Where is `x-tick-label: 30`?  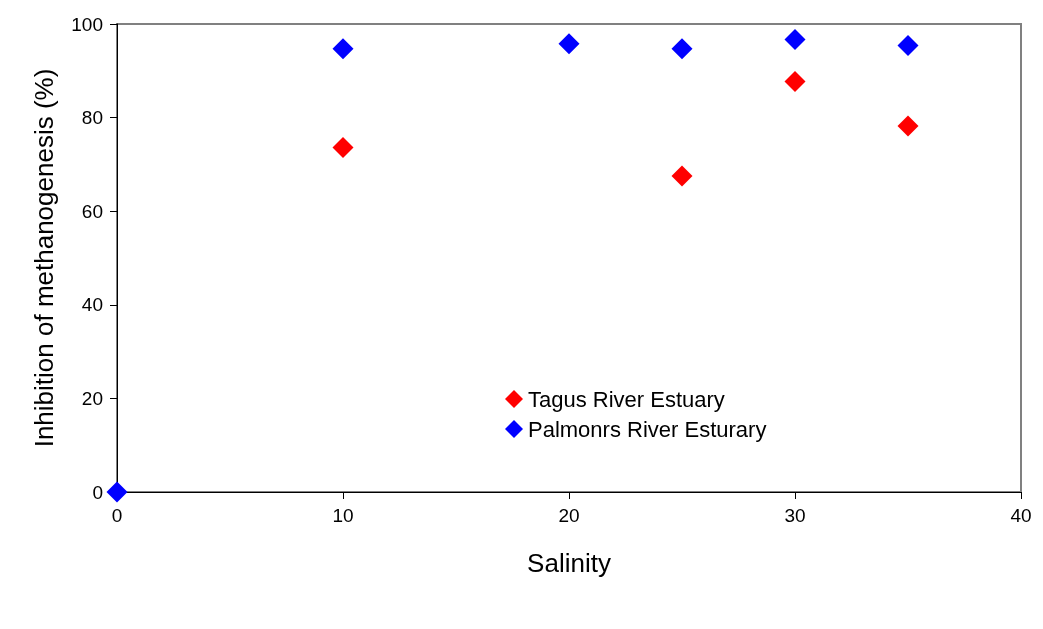 x-tick-label: 30 is located at coordinates (795, 515).